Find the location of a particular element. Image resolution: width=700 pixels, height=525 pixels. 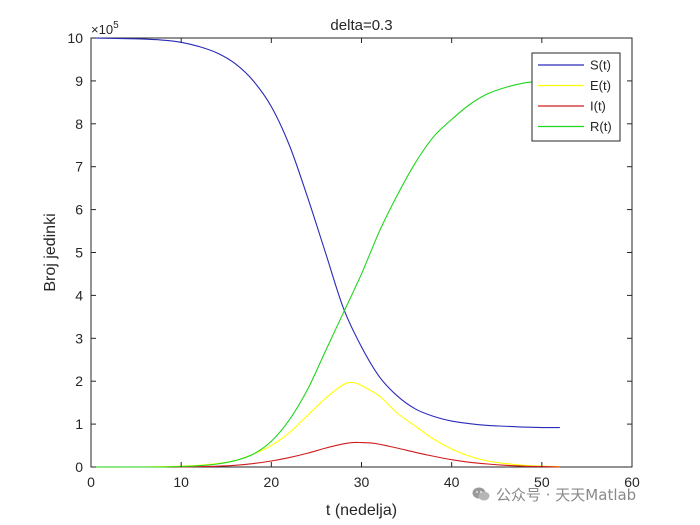

y-tick-label: 4 is located at coordinates (79, 295).